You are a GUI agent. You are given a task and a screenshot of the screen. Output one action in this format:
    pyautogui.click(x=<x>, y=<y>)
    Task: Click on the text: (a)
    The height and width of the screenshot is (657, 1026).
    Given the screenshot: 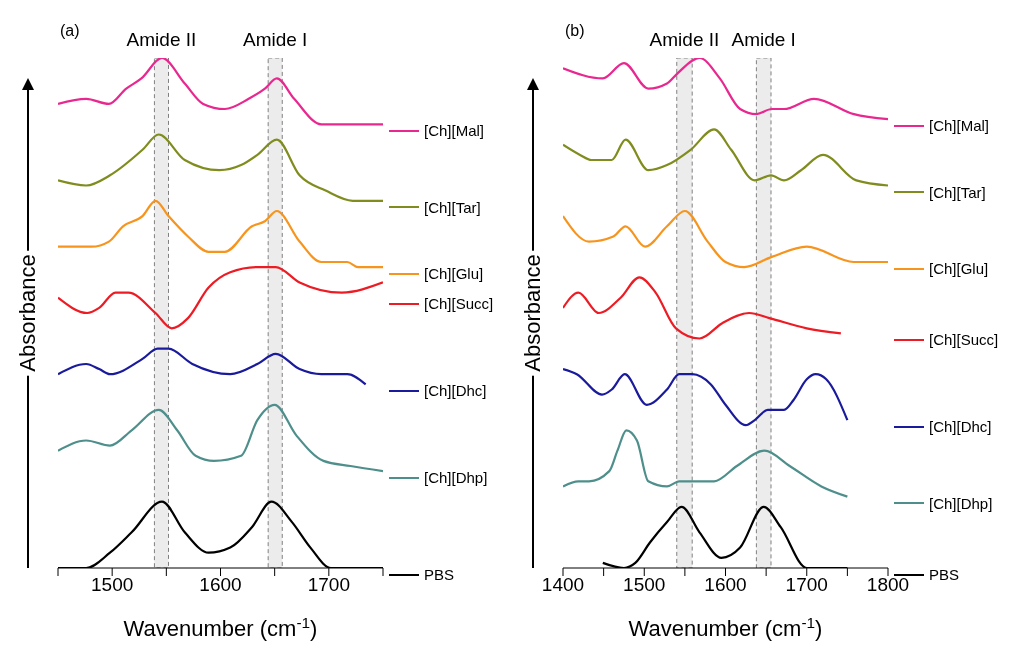 What is the action you would take?
    pyautogui.click(x=70, y=31)
    